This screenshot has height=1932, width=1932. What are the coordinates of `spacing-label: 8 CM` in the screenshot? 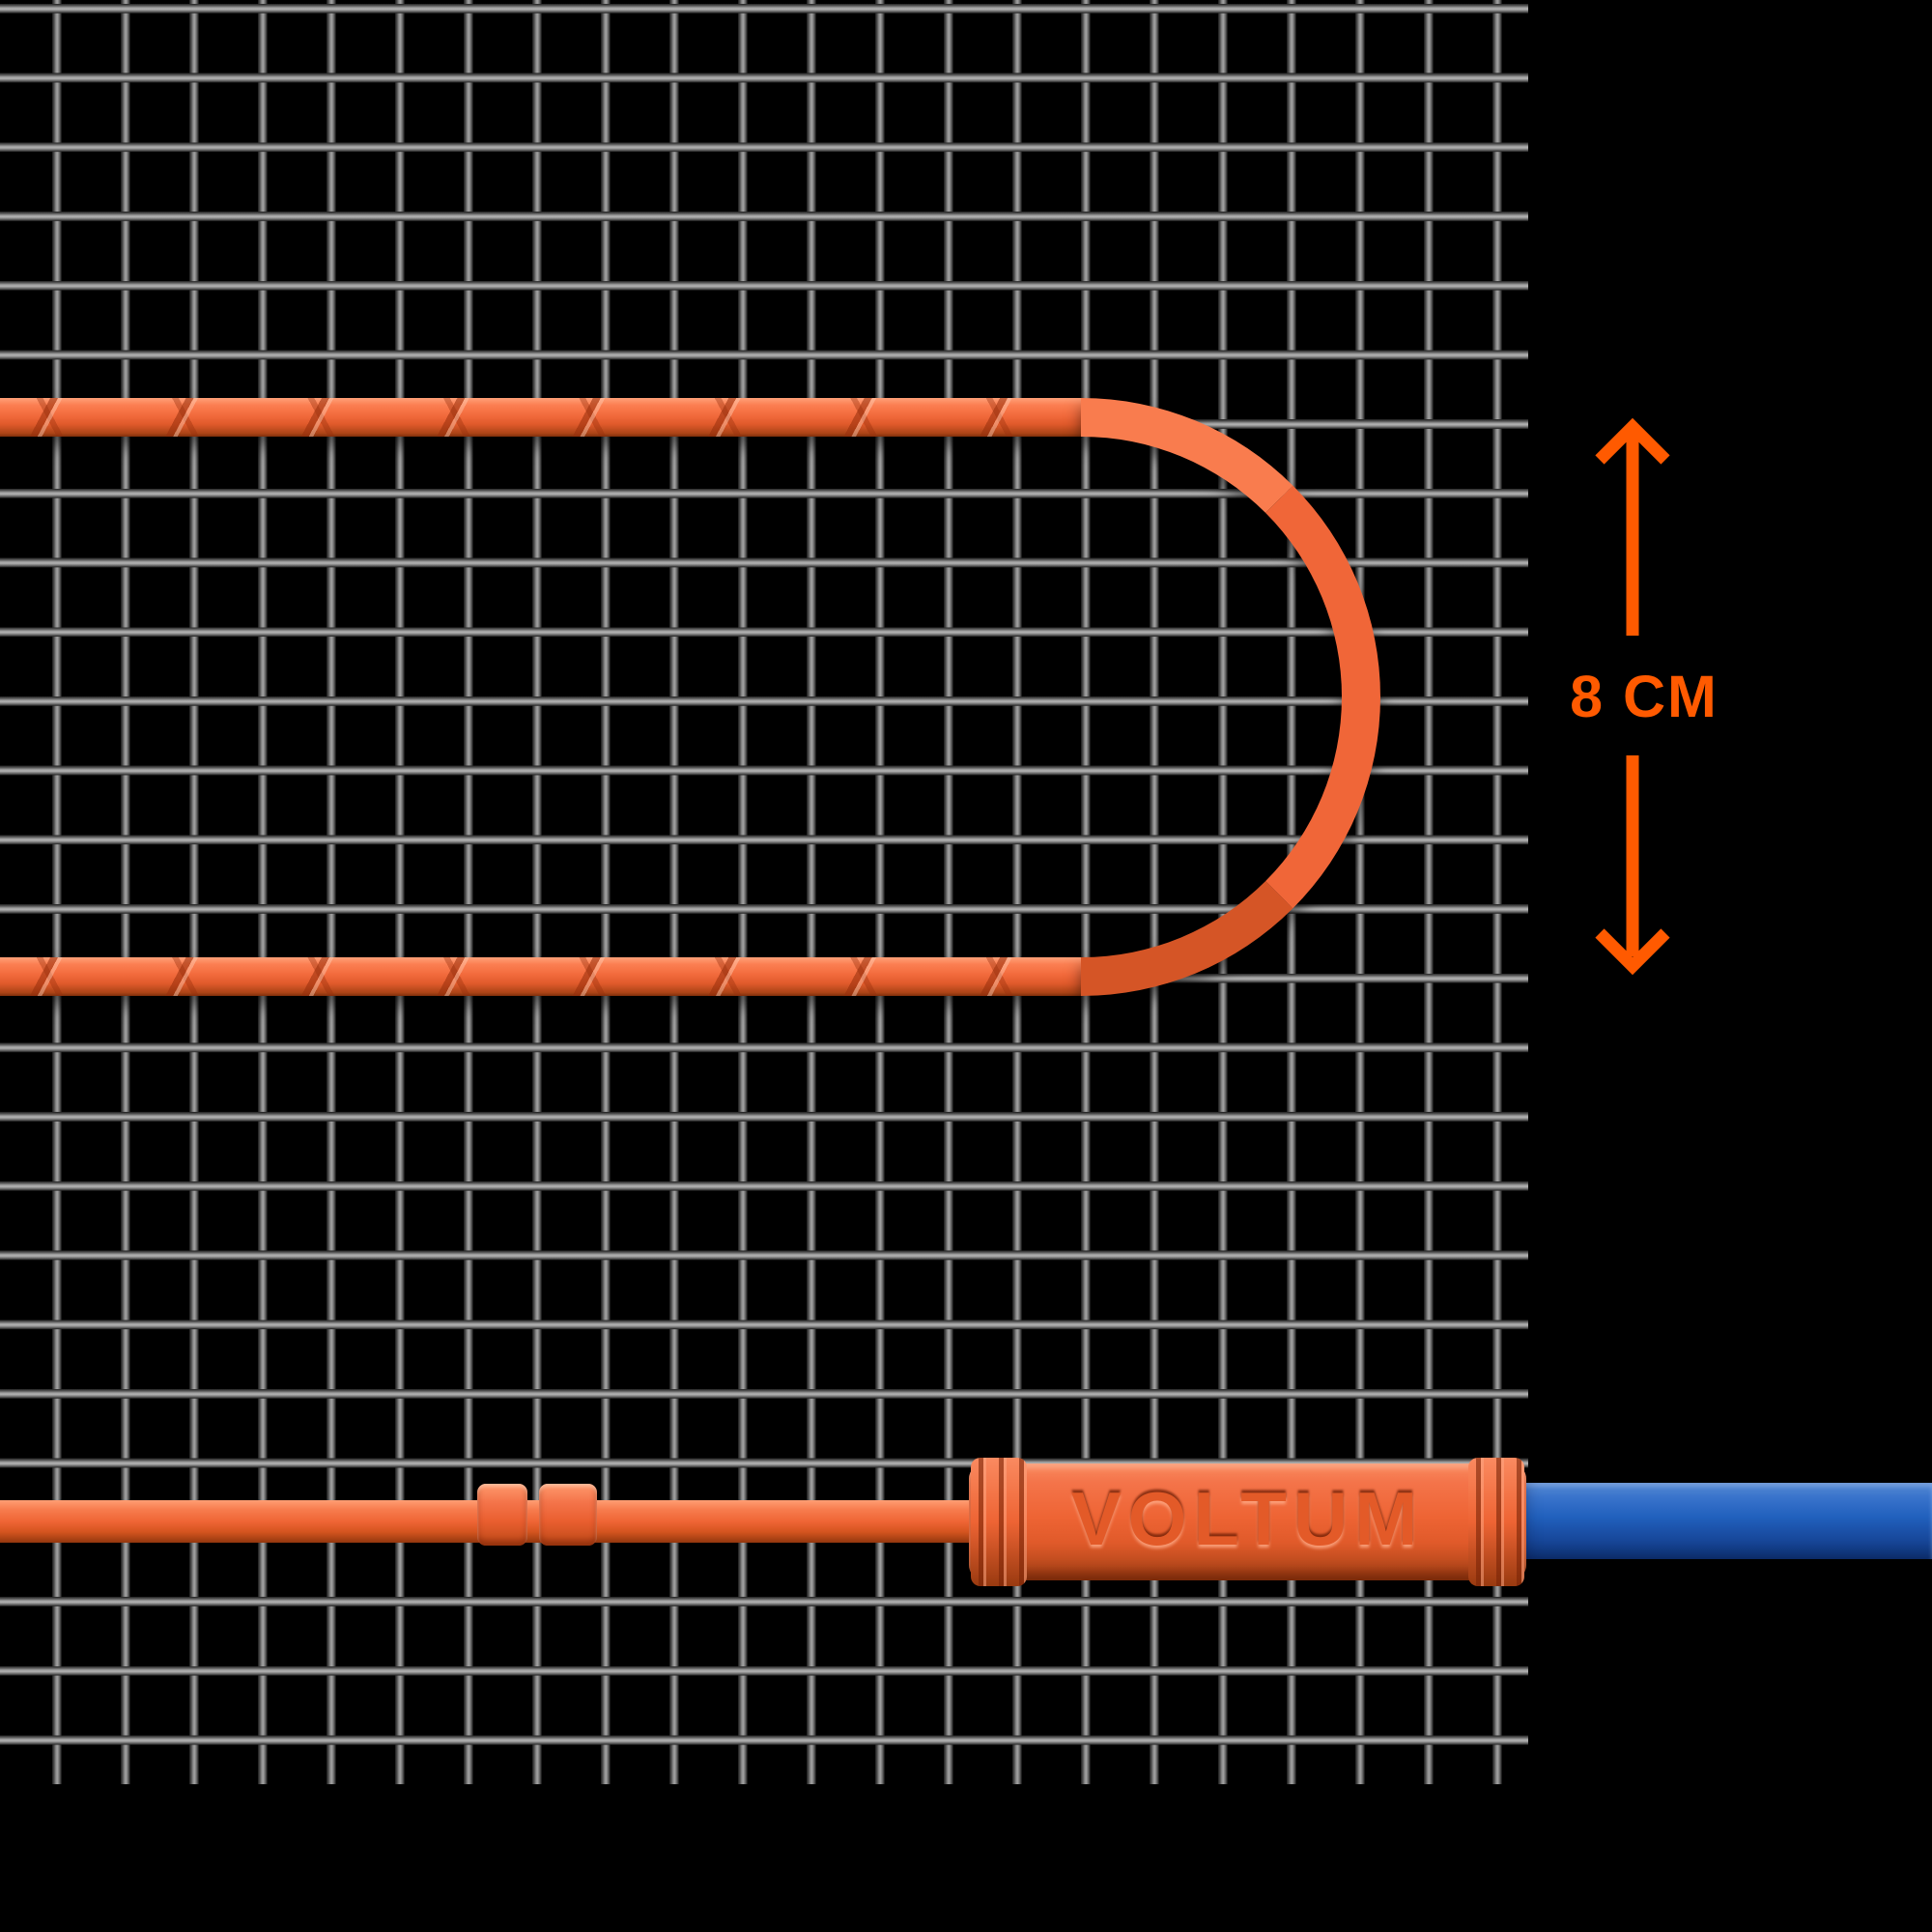 It's located at (1644, 696).